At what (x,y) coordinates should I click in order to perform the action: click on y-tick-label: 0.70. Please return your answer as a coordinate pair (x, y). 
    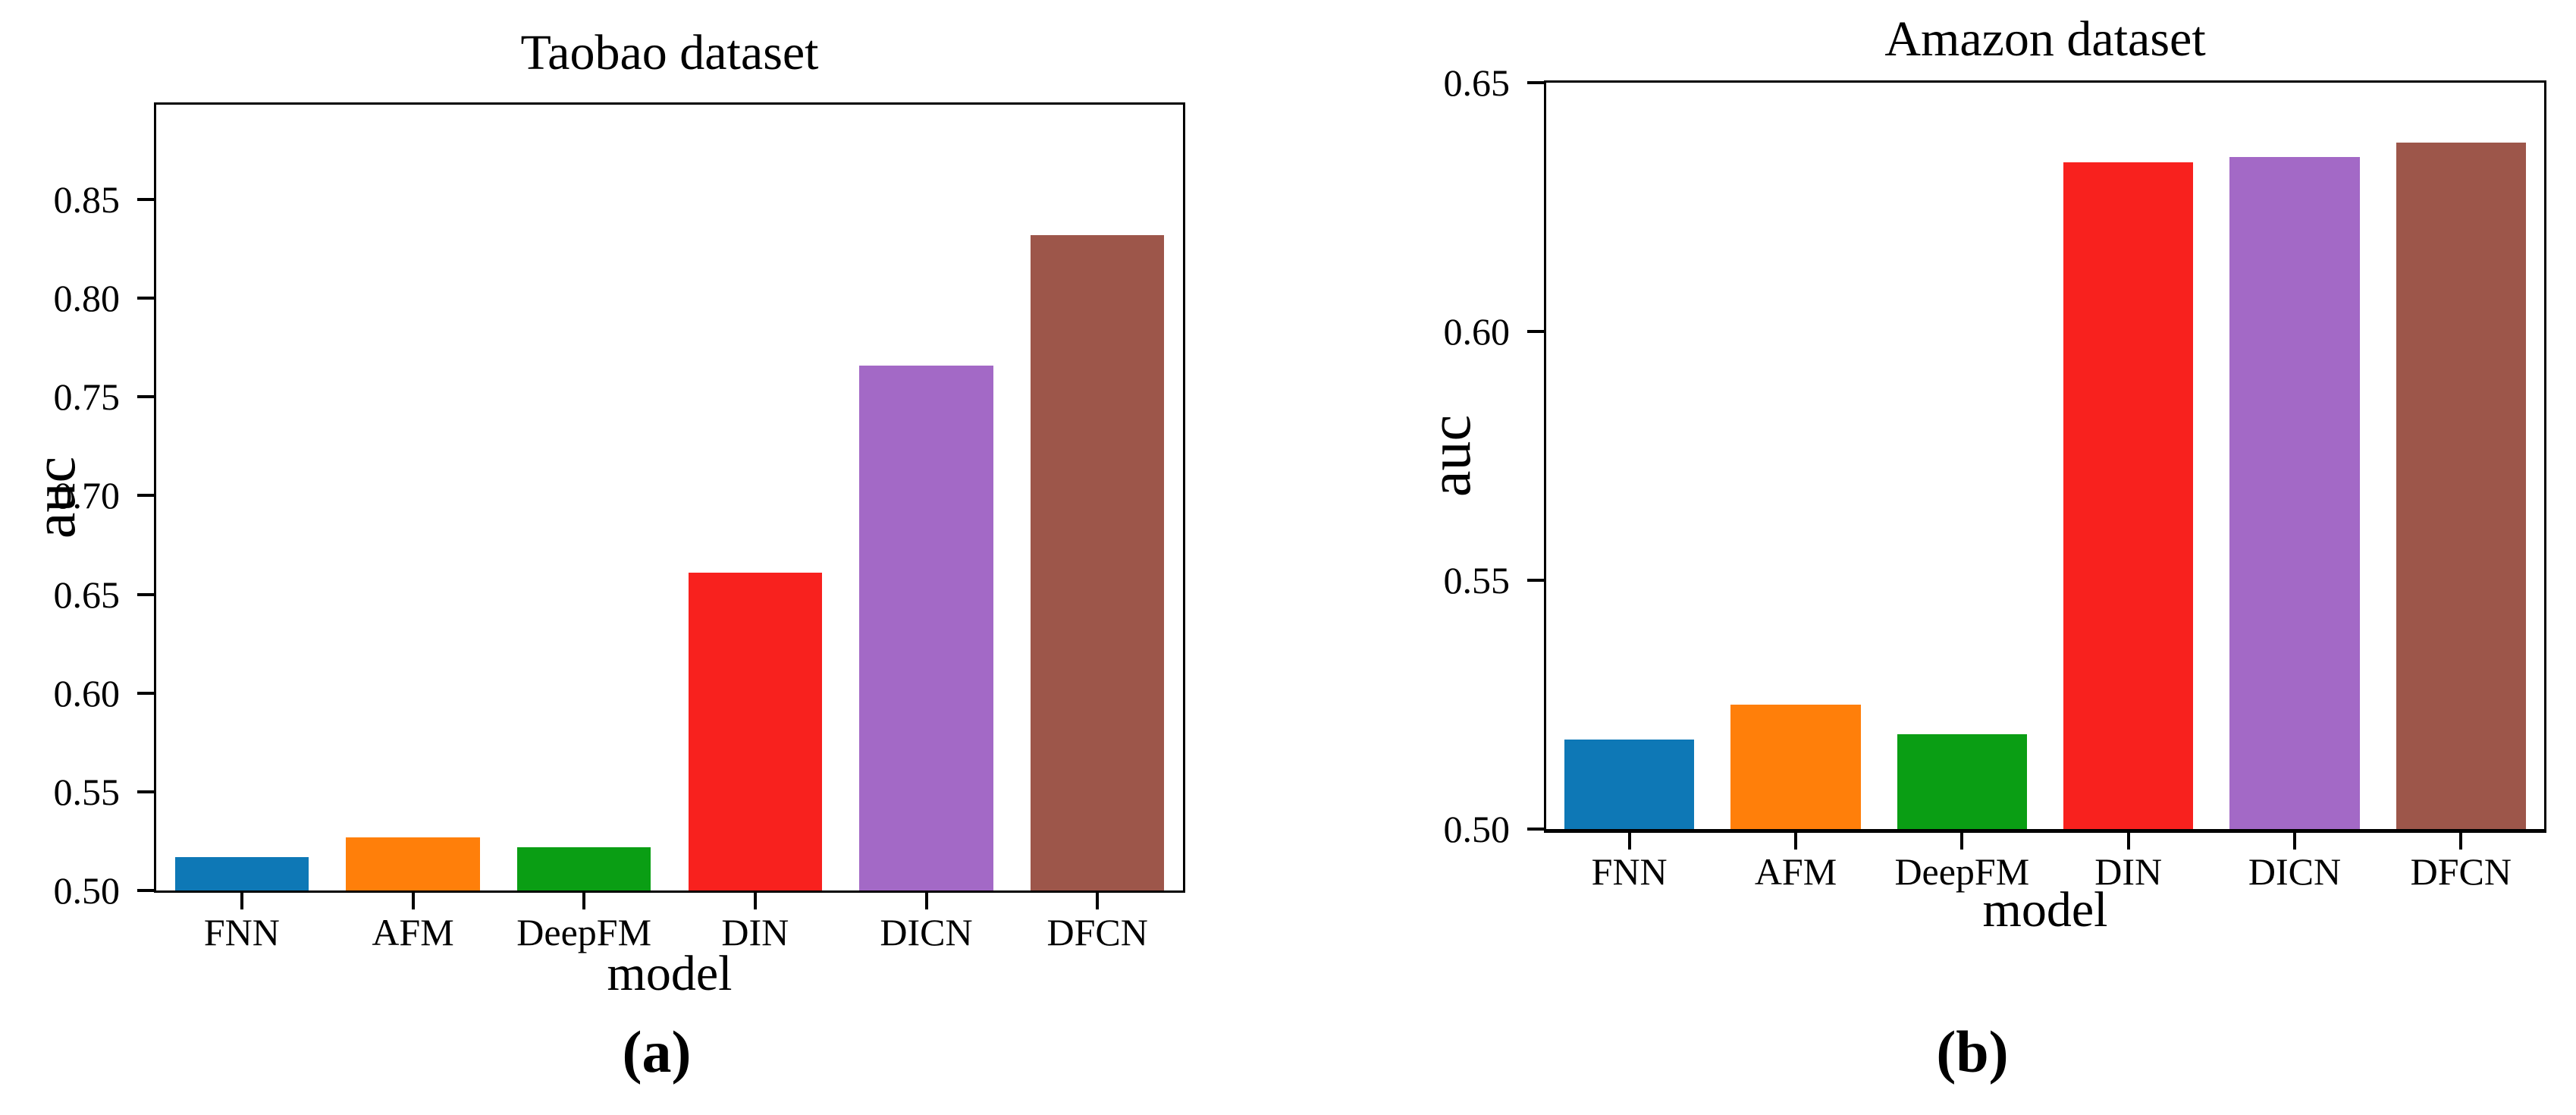
    Looking at the image, I should click on (87, 495).